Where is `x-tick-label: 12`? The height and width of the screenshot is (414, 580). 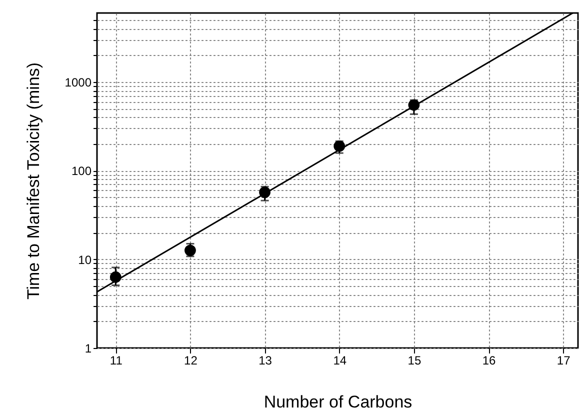 x-tick-label: 12 is located at coordinates (191, 361).